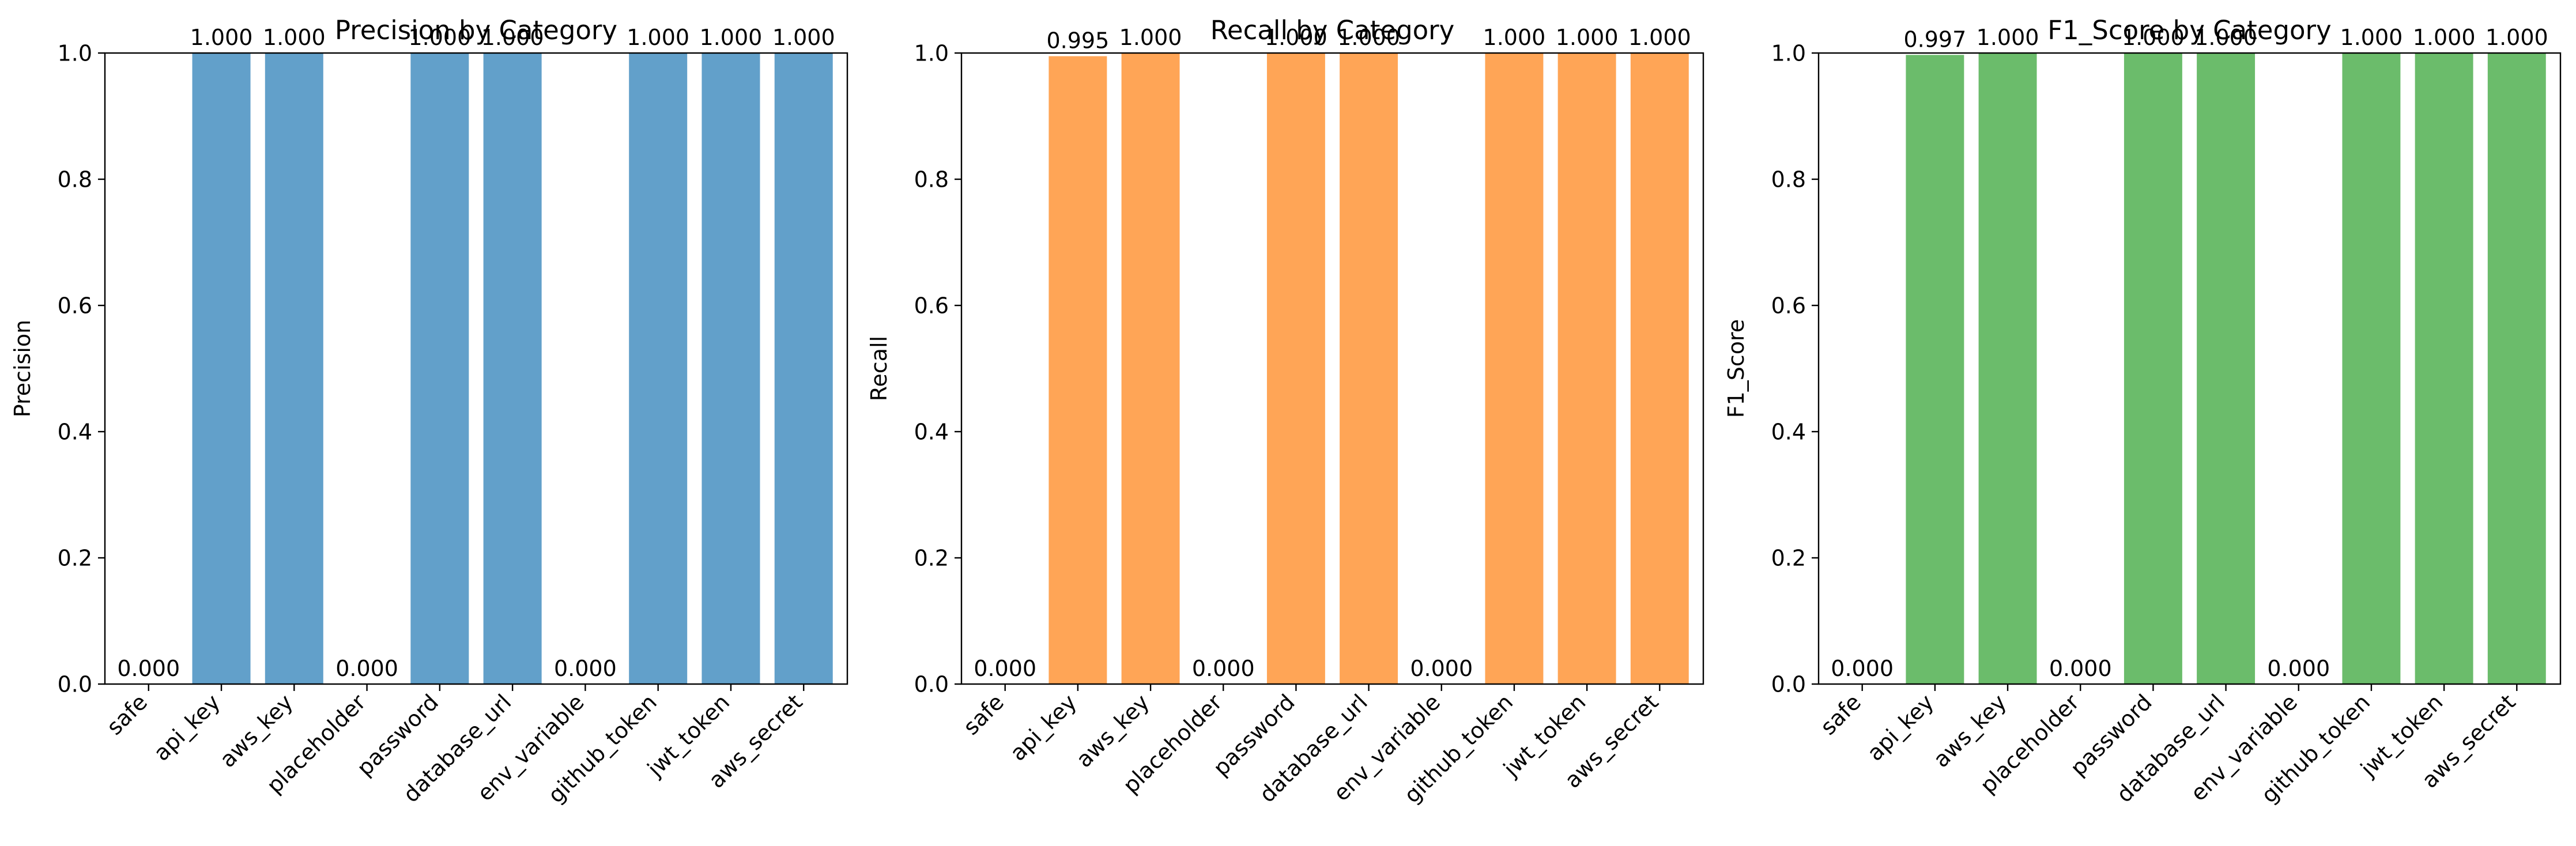 This screenshot has height=846, width=2576. What do you see at coordinates (879, 368) in the screenshot?
I see `y-axis-label: Recall` at bounding box center [879, 368].